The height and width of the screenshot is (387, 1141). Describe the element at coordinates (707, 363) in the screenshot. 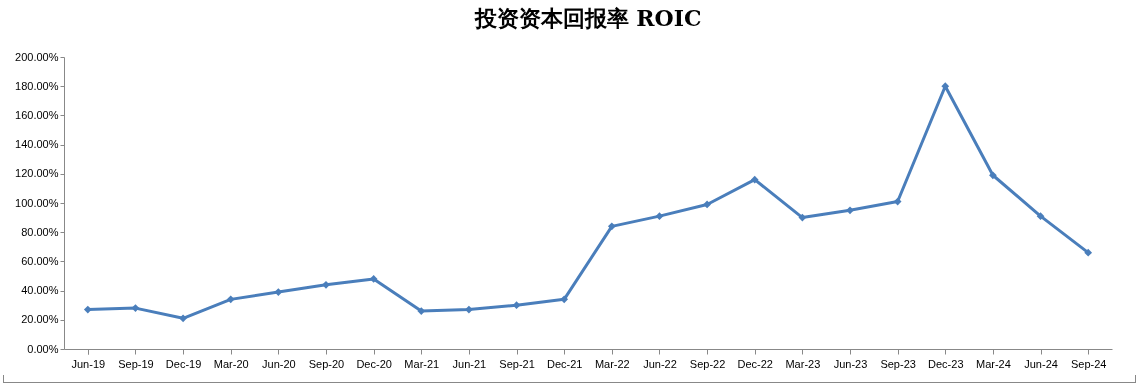

I see `x-tick-label: Sep-22` at that location.